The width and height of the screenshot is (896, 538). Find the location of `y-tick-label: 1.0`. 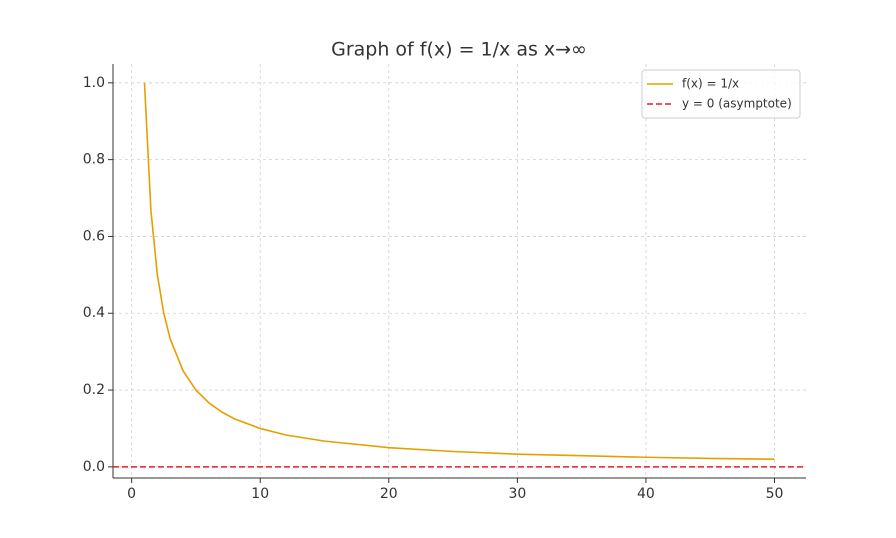

y-tick-label: 1.0 is located at coordinates (94, 83).